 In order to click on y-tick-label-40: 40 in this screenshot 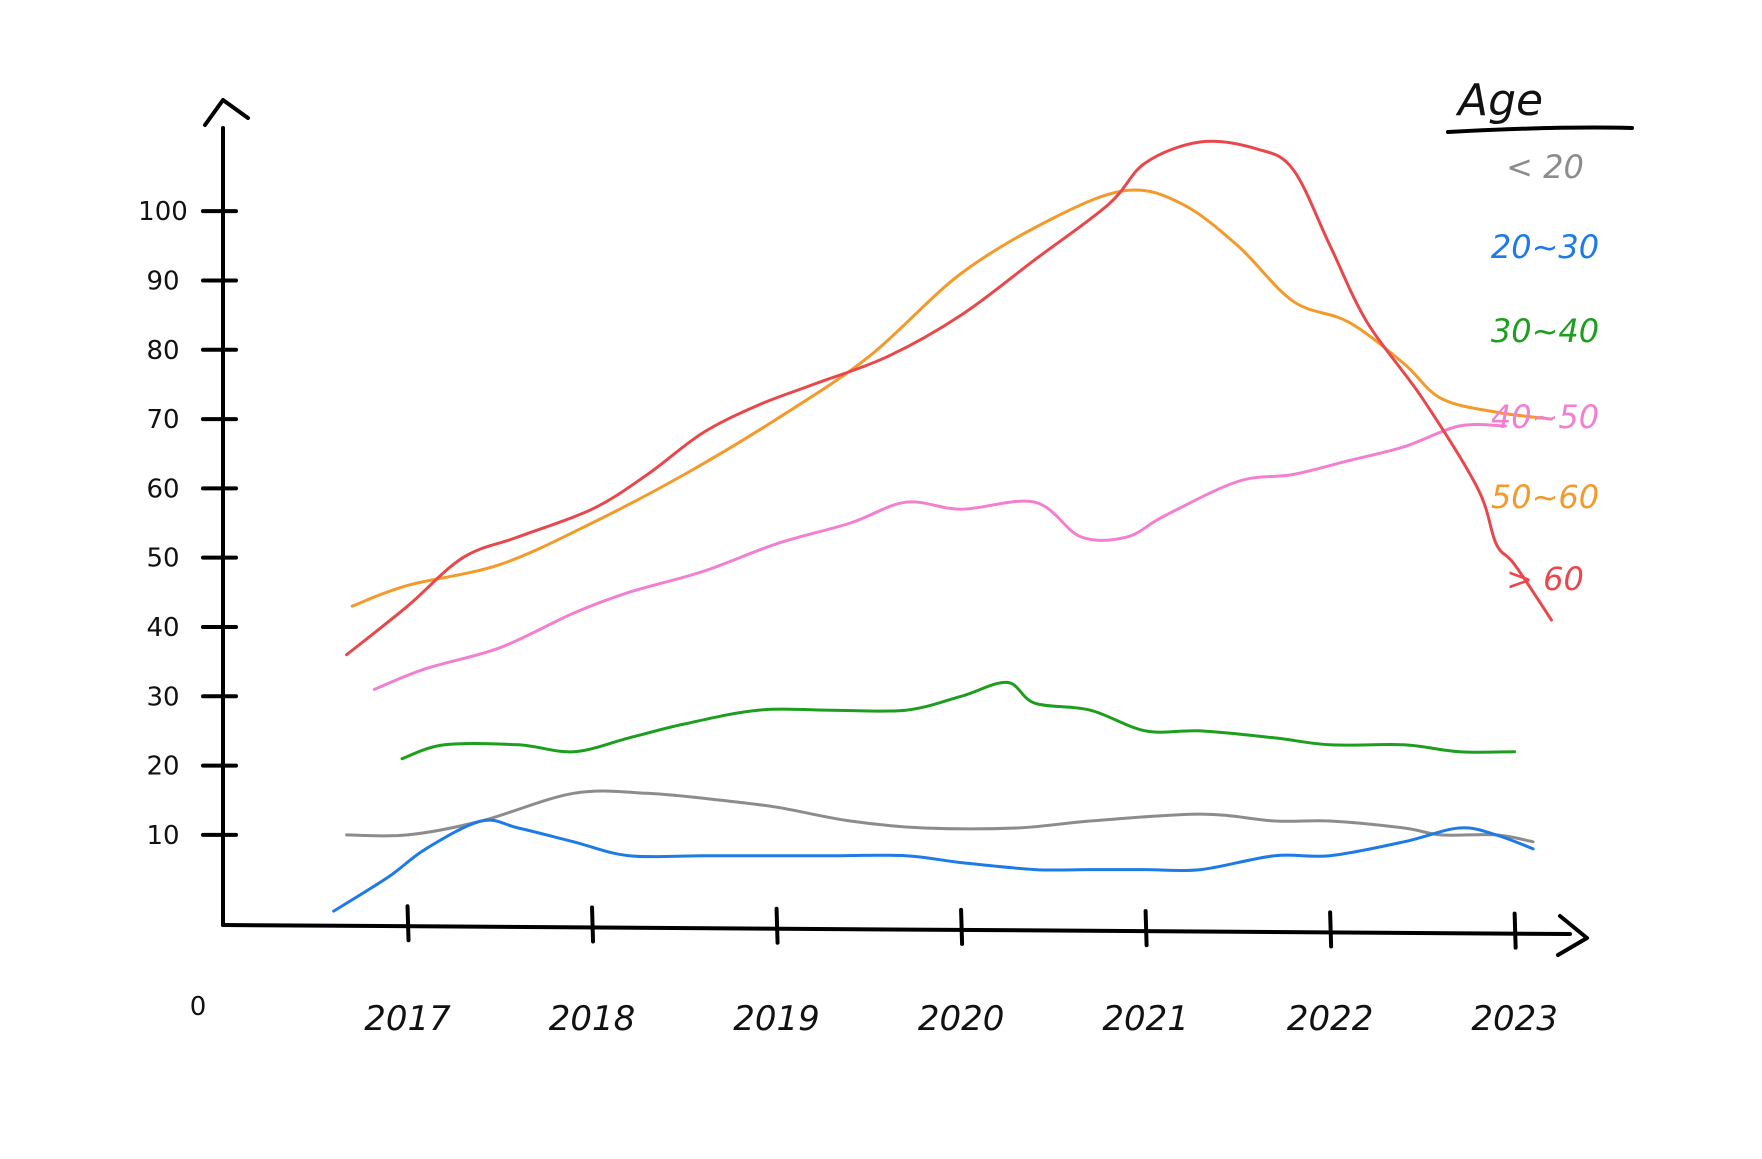, I will do `click(162, 628)`.